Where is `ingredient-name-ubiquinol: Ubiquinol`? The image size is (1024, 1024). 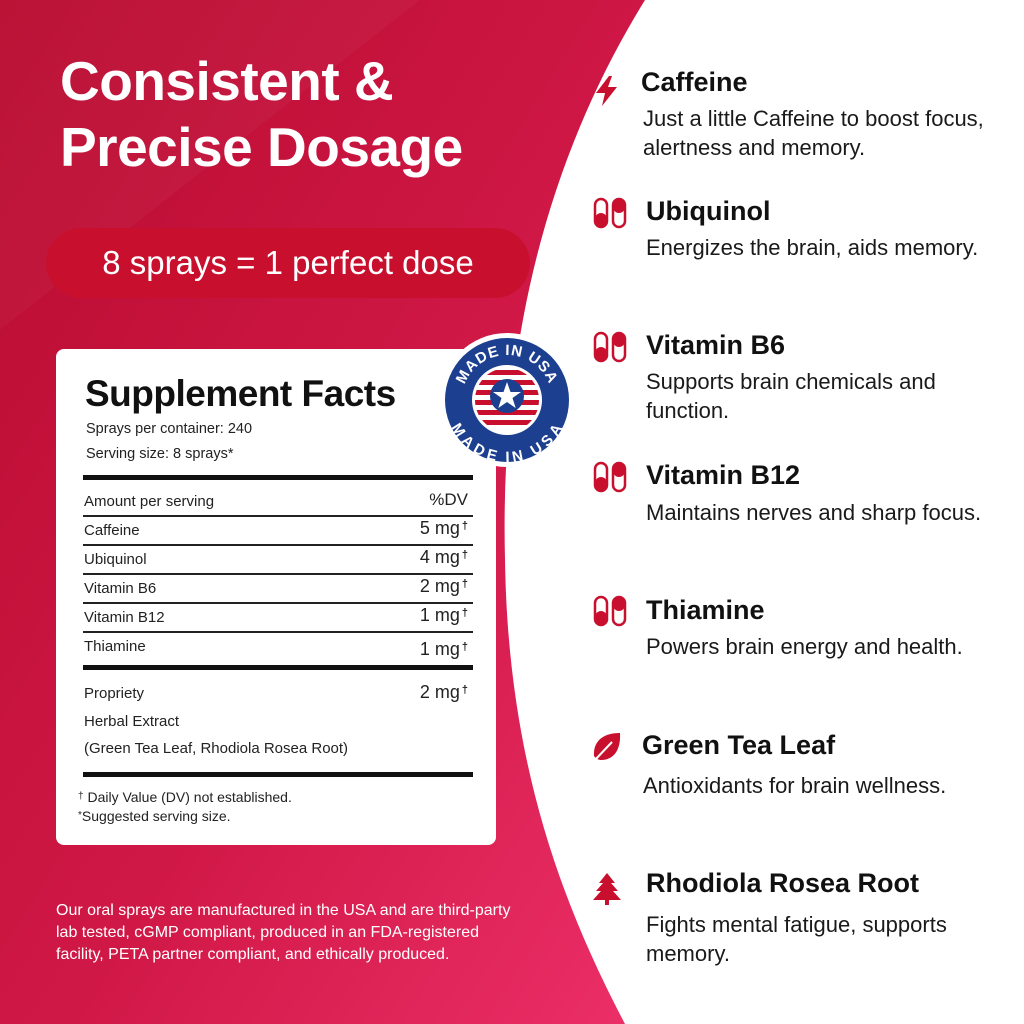
ingredient-name-ubiquinol: Ubiquinol is located at coordinates (708, 211).